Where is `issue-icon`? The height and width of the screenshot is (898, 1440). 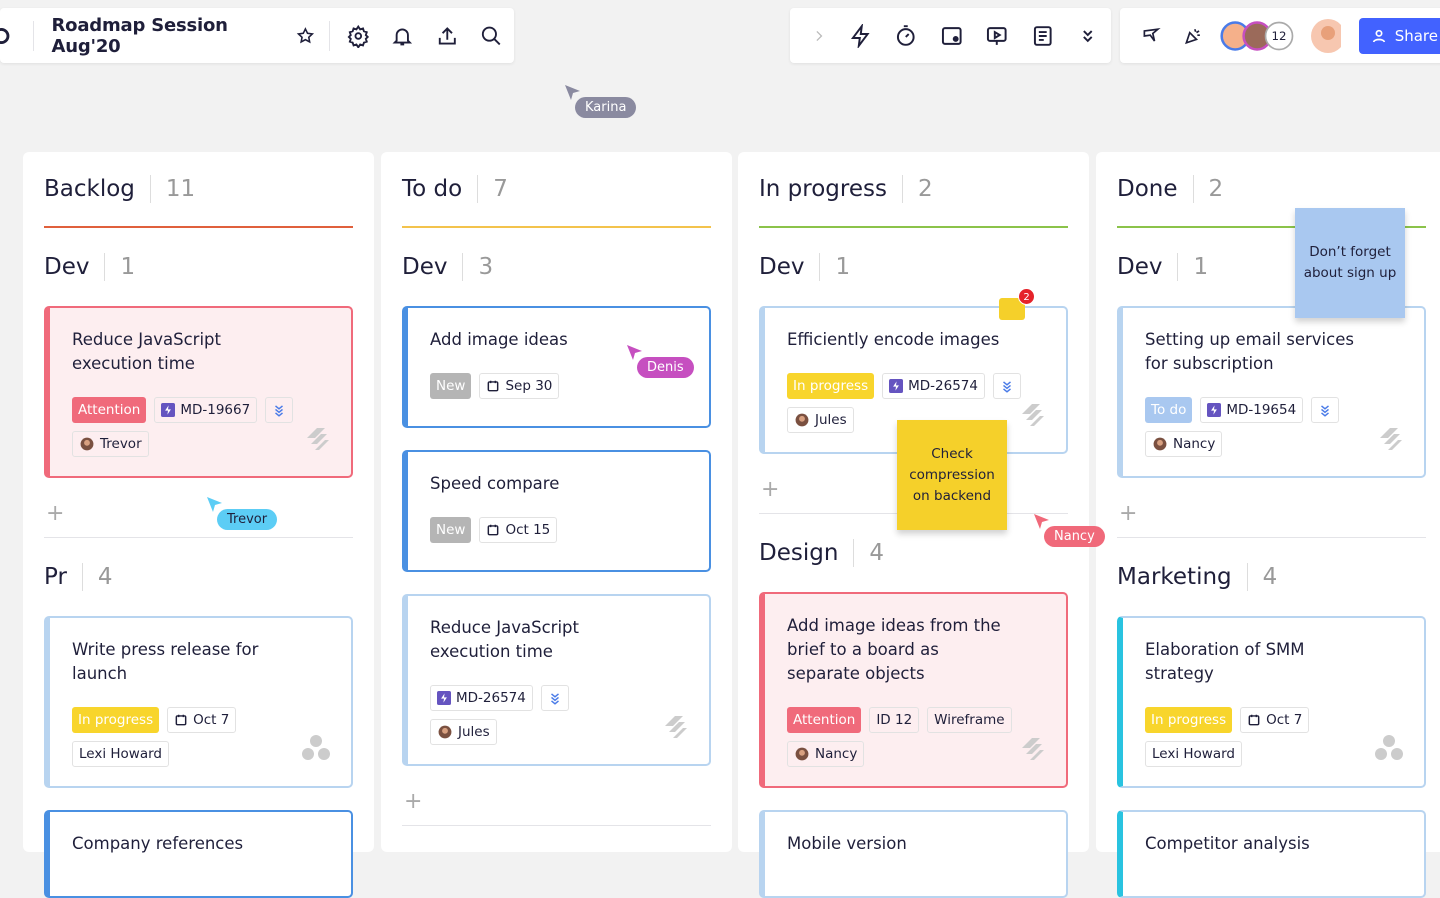 issue-icon is located at coordinates (1214, 410).